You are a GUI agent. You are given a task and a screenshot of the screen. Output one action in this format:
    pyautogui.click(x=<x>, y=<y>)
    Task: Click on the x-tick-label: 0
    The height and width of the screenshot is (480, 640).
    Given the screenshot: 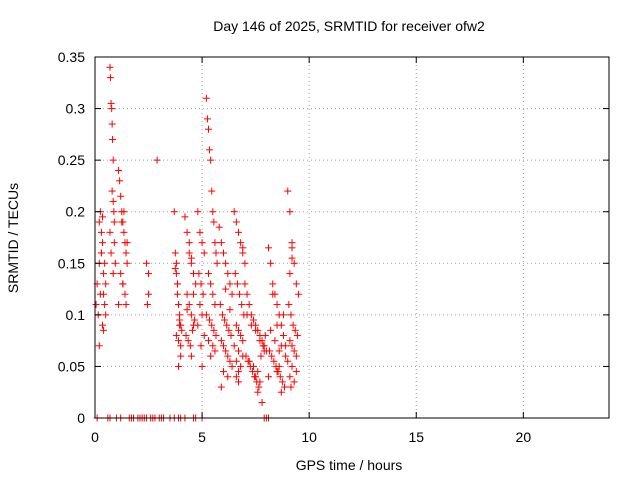 What is the action you would take?
    pyautogui.click(x=95, y=437)
    